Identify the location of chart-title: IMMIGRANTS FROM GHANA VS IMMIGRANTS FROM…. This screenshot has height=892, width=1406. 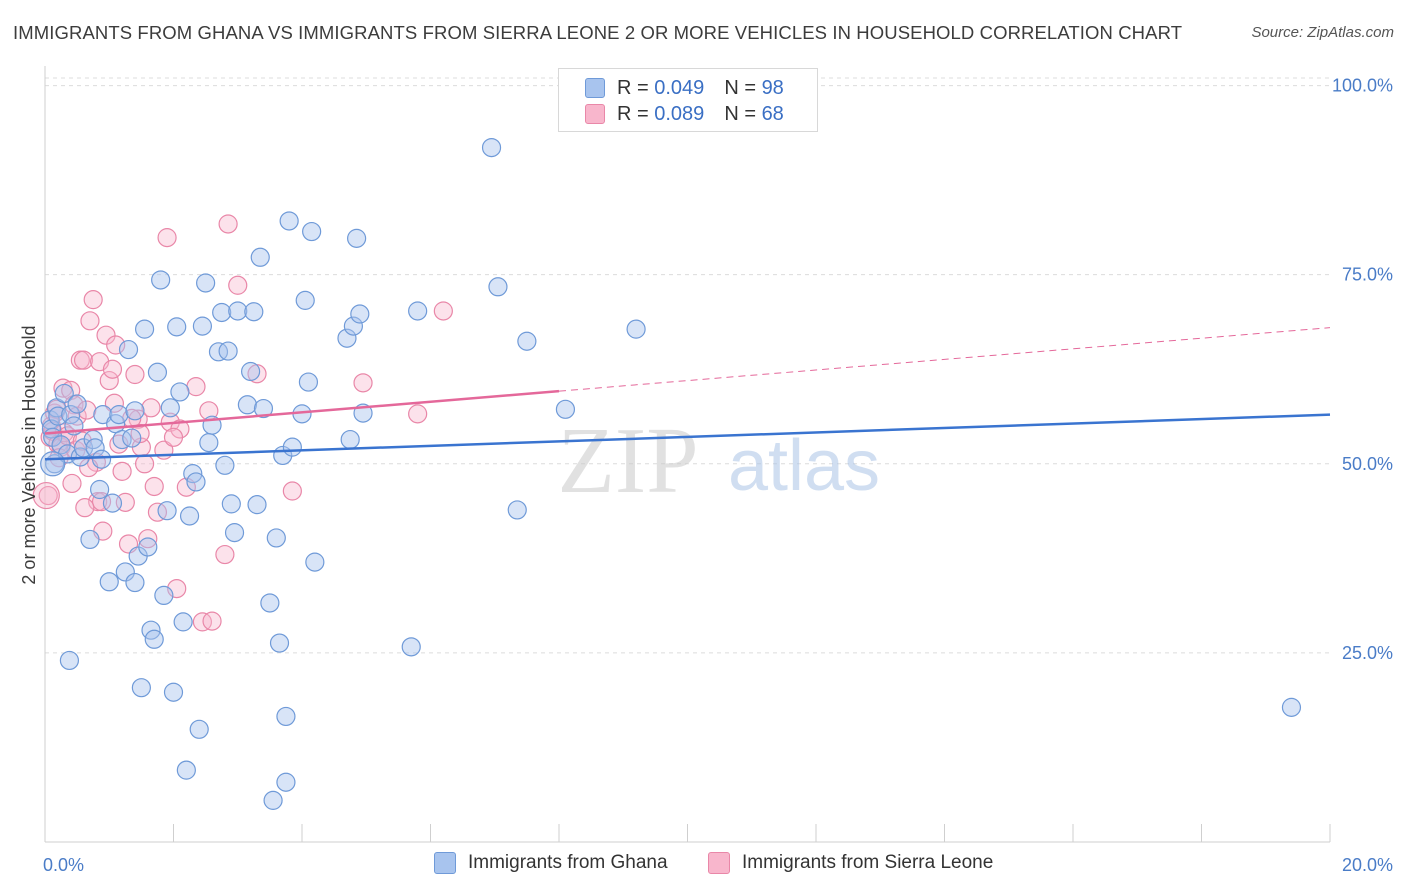
(598, 32).